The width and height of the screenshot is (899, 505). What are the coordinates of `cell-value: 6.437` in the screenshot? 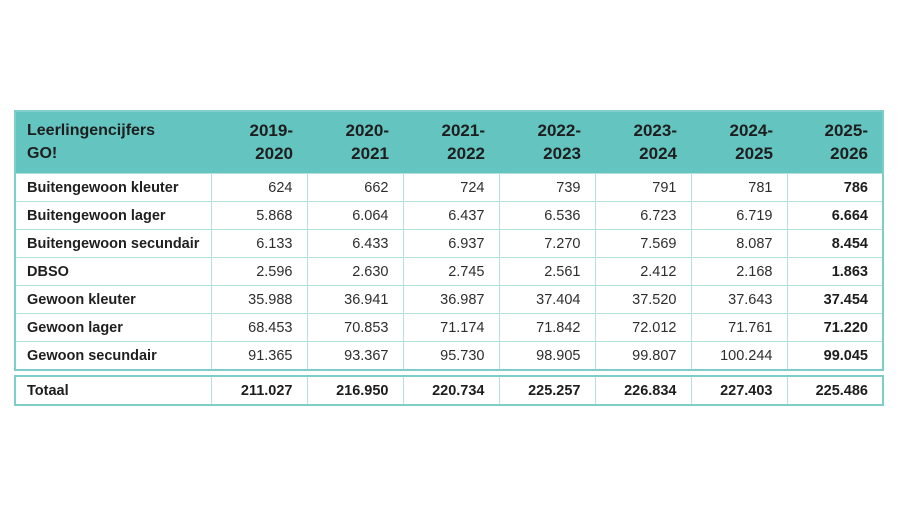 It's located at (451, 215).